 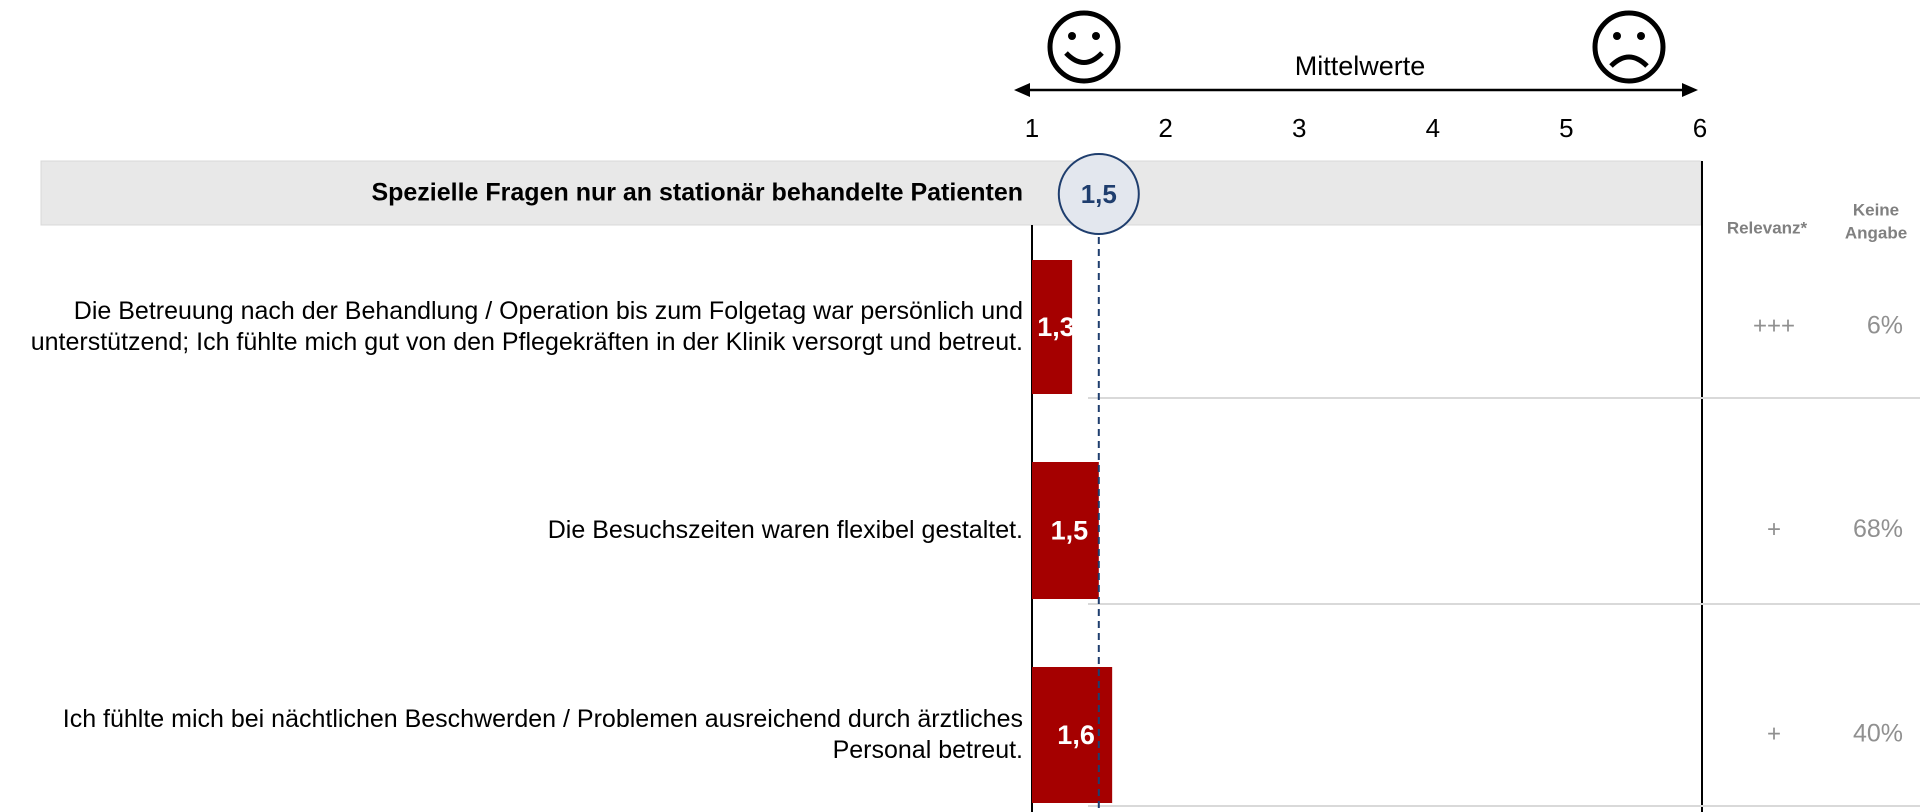 I want to click on x-tick-label: 5, so click(x=1566, y=128).